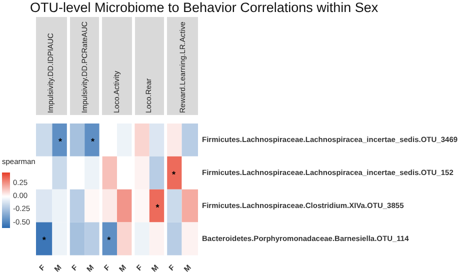 The image size is (474, 275). Describe the element at coordinates (204, 7) in the screenshot. I see `chart-title: OTU-level Microbiome to Behavior Correlations within Sex` at that location.